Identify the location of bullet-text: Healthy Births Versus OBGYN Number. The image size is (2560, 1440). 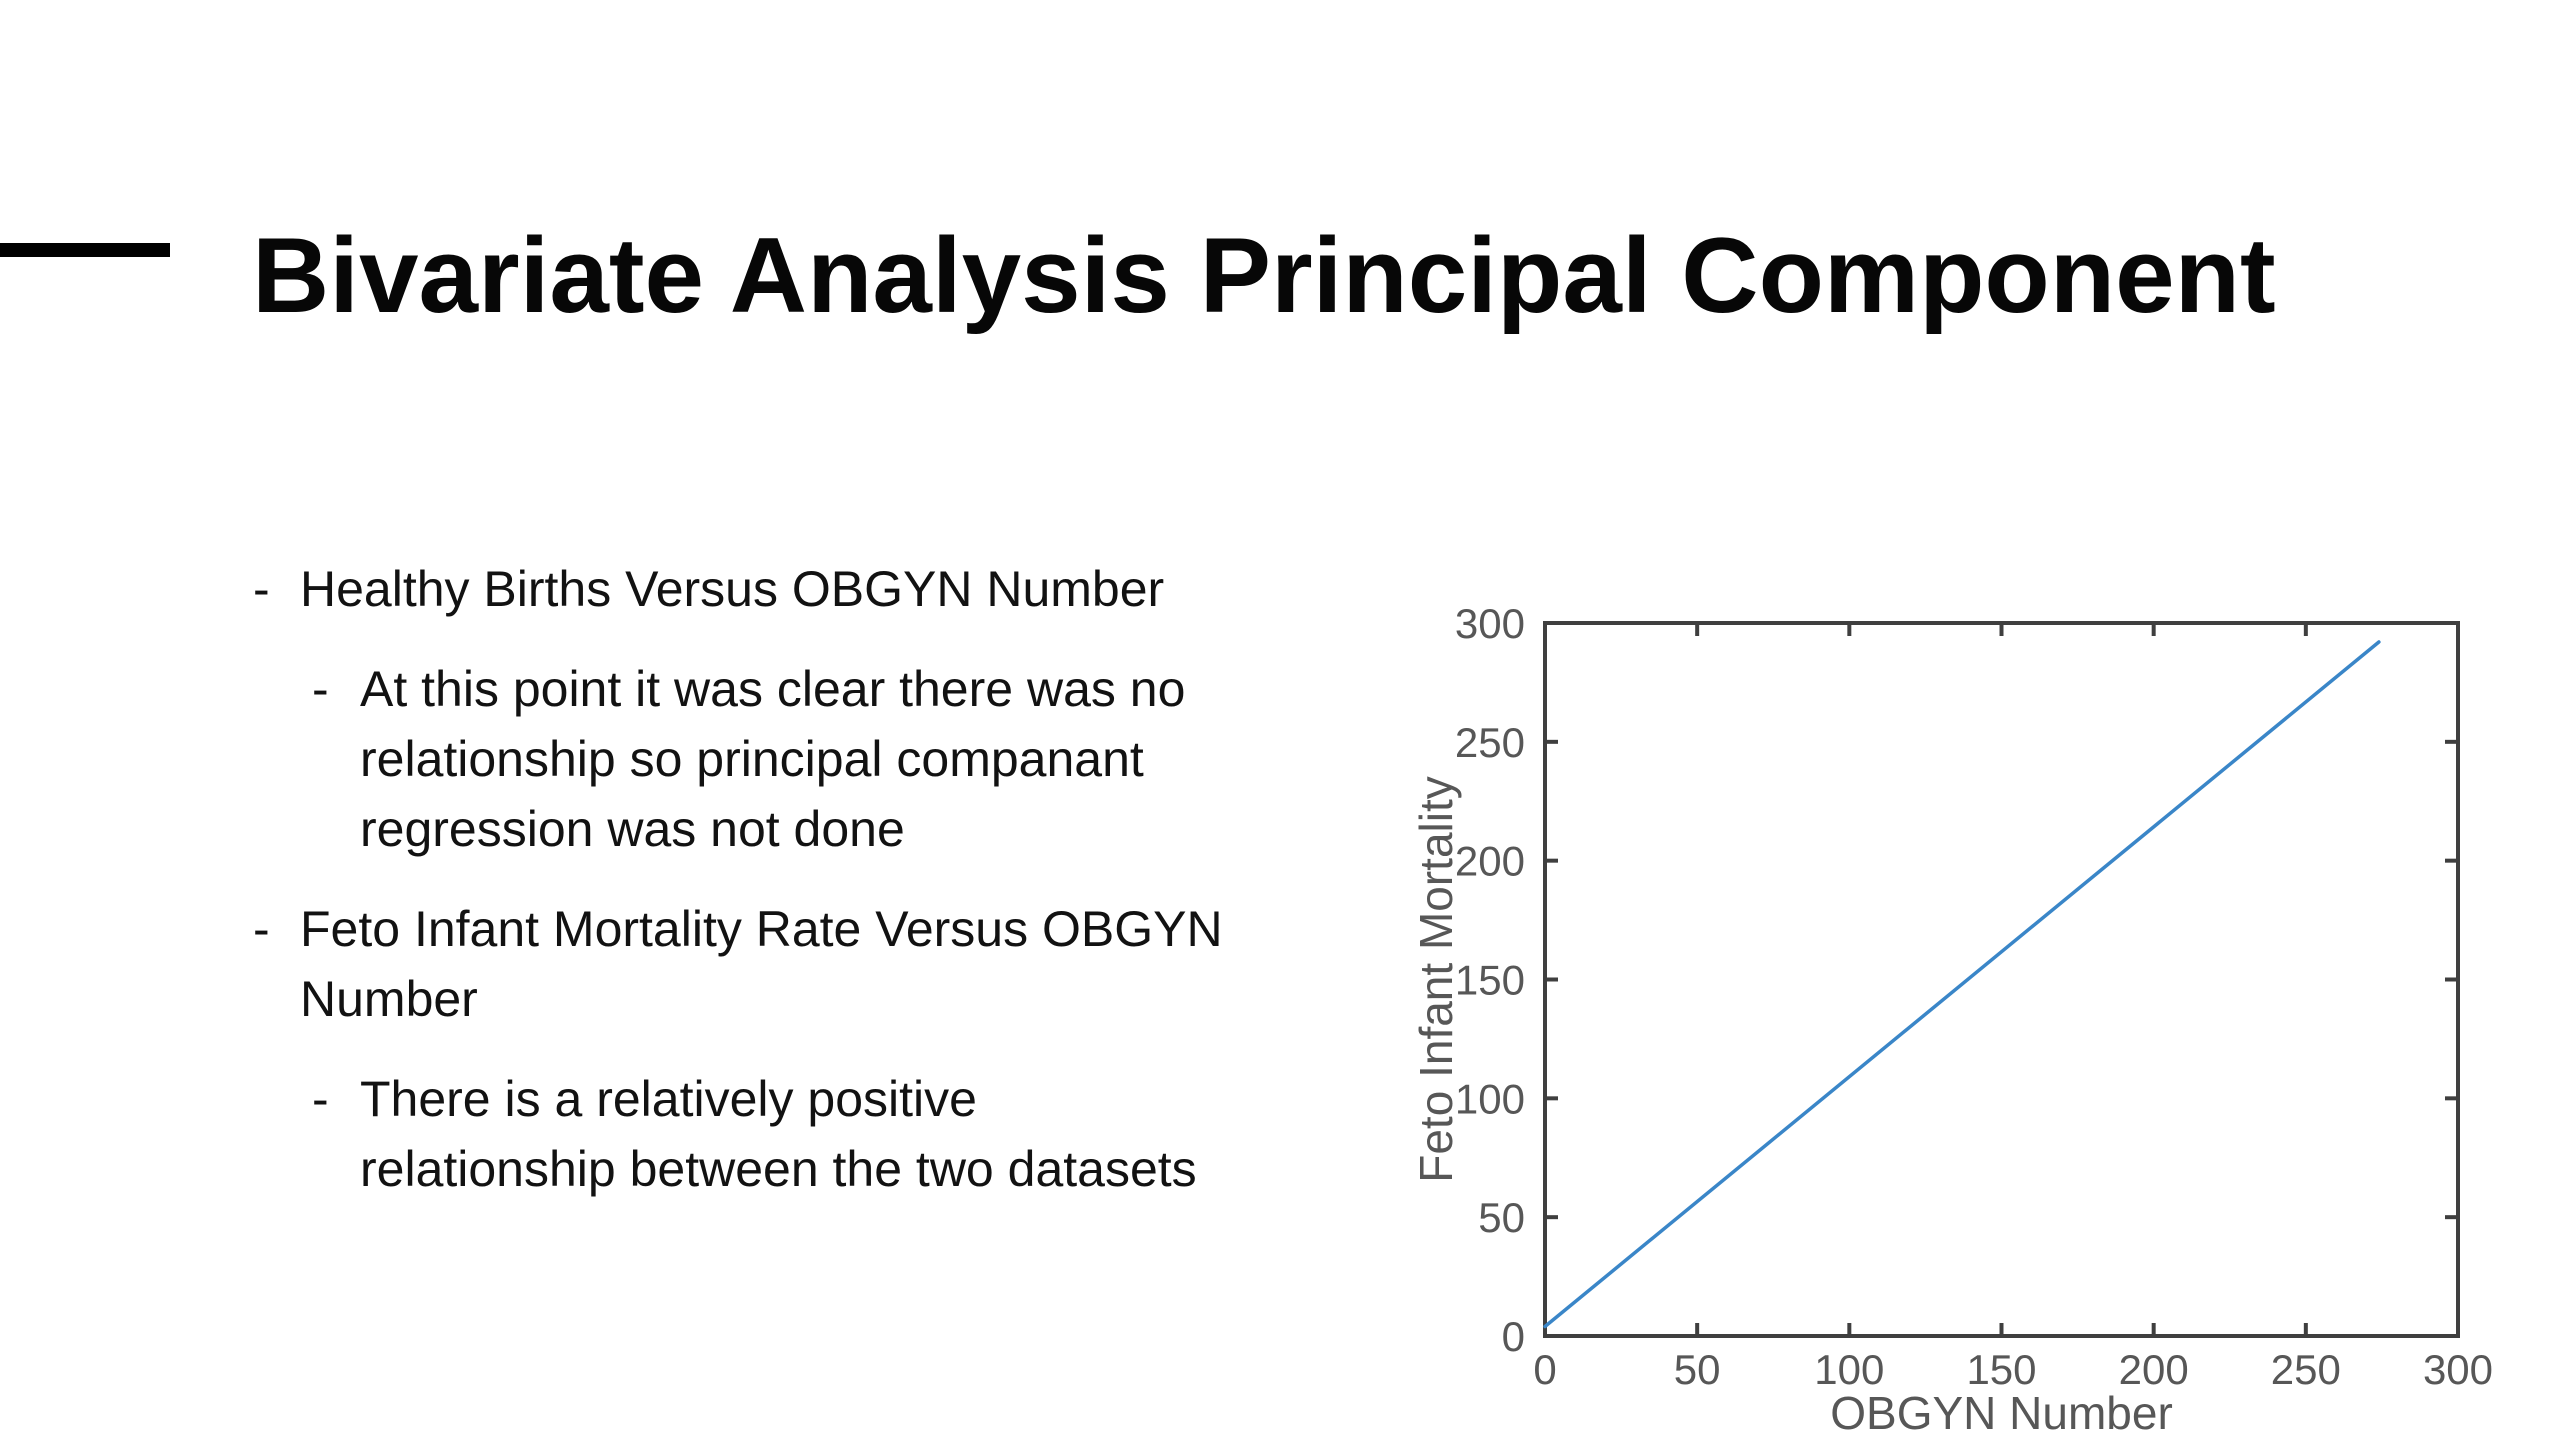
(732, 589).